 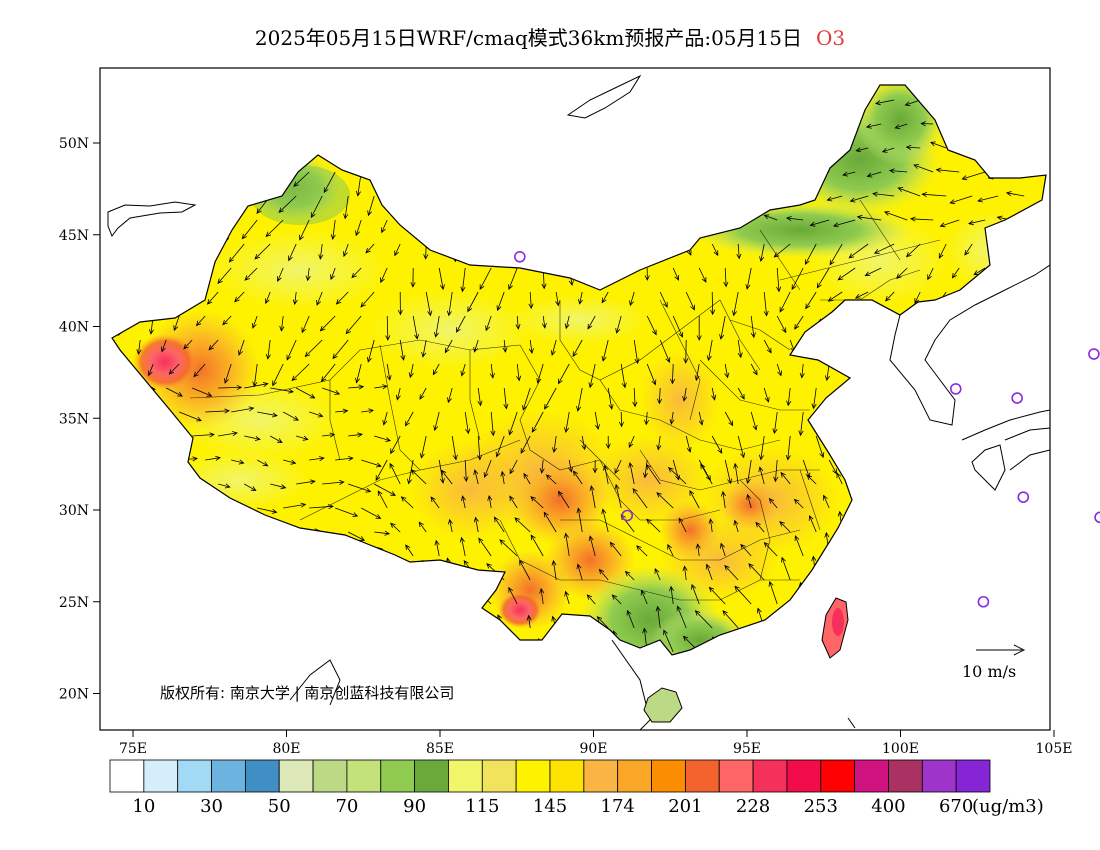 What do you see at coordinates (74, 236) in the screenshot?
I see `lat-tick-label: 45N` at bounding box center [74, 236].